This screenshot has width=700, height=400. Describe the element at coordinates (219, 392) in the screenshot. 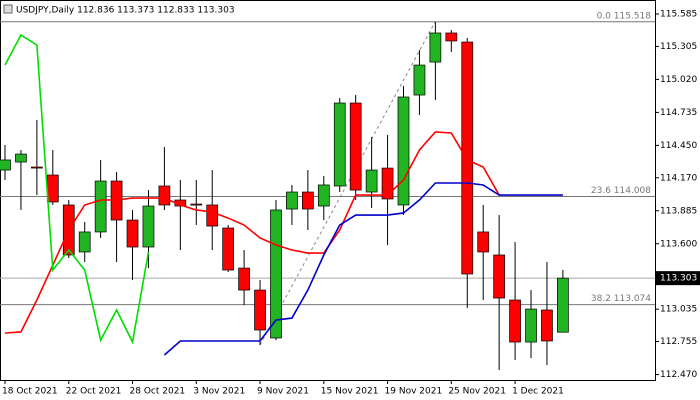

I see `x-tick-label: 3 Nov 2021` at that location.